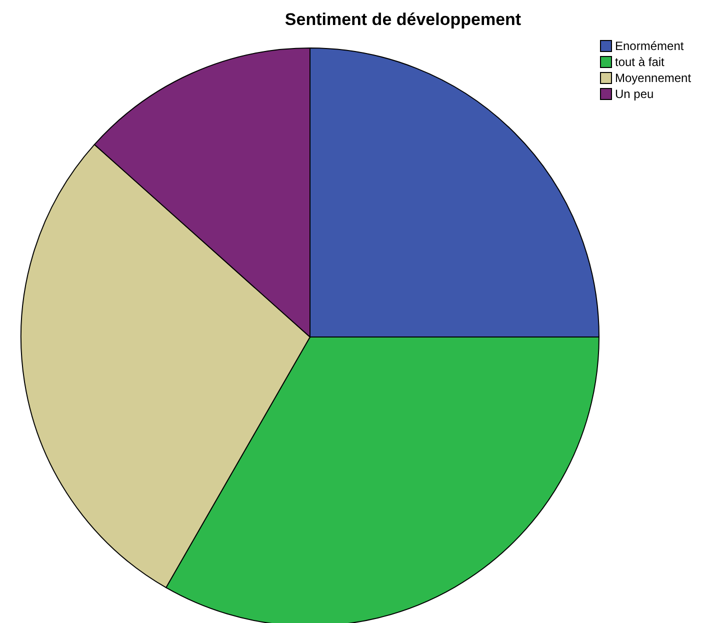  I want to click on legend-label: Un peu, so click(634, 94).